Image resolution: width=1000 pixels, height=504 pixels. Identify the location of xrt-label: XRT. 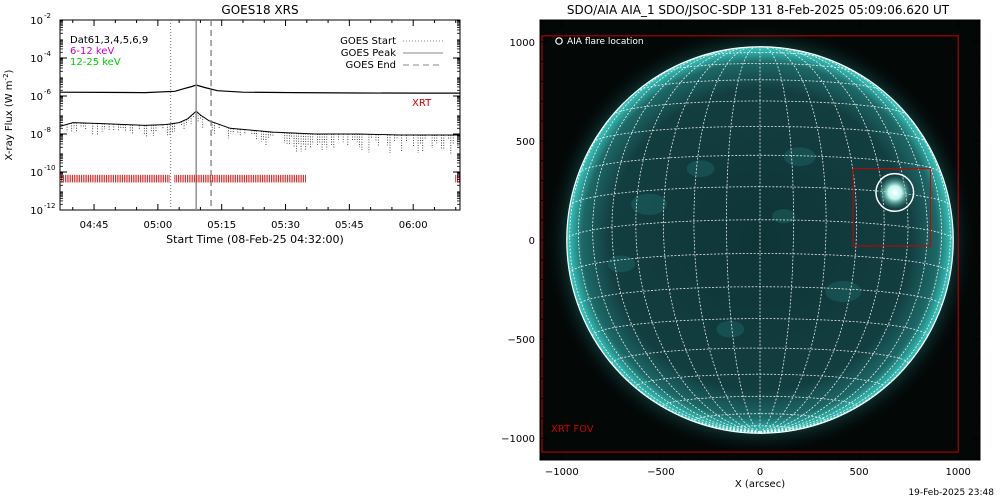
(422, 103).